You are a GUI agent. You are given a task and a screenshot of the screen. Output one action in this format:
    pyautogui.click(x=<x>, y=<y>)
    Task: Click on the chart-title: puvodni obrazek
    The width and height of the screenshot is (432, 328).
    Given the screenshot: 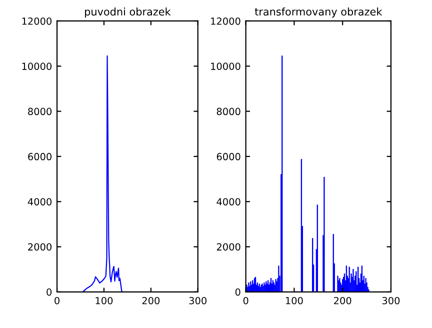 What is the action you would take?
    pyautogui.click(x=128, y=13)
    